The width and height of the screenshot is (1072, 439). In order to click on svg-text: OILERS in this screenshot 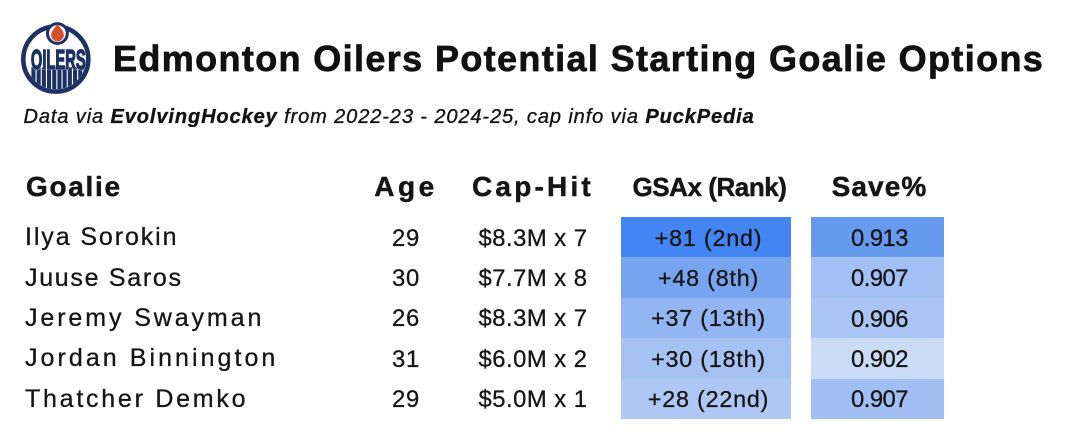, I will do `click(58, 59)`.